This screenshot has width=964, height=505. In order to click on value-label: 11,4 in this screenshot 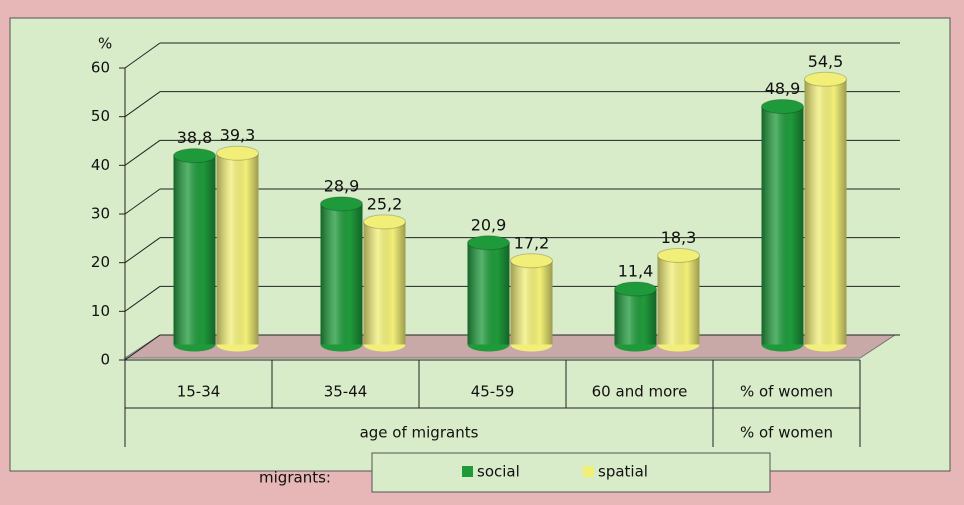, I will do `click(636, 271)`.